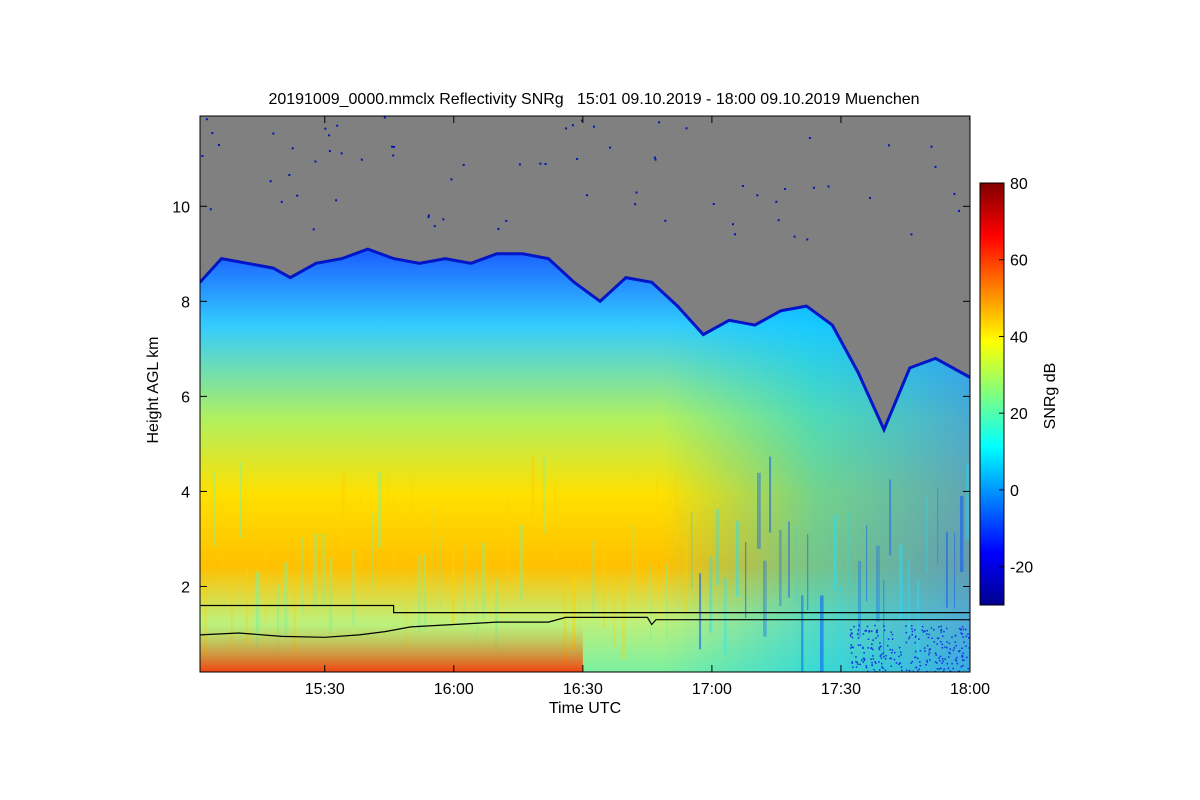 The width and height of the screenshot is (1200, 800). What do you see at coordinates (585, 340) in the screenshot?
I see `reflectivity-cloud-top-edge` at bounding box center [585, 340].